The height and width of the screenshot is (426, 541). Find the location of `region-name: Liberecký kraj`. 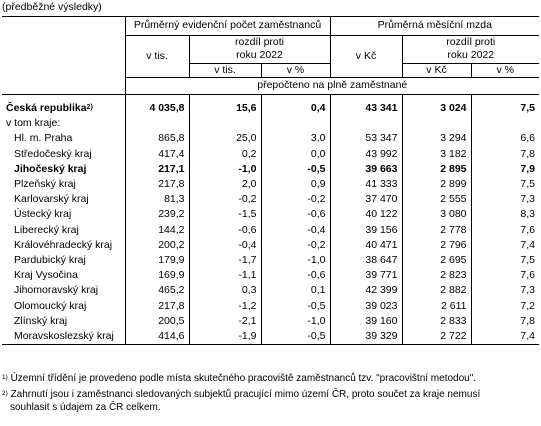

region-name: Liberecký kraj is located at coordinates (46, 229).